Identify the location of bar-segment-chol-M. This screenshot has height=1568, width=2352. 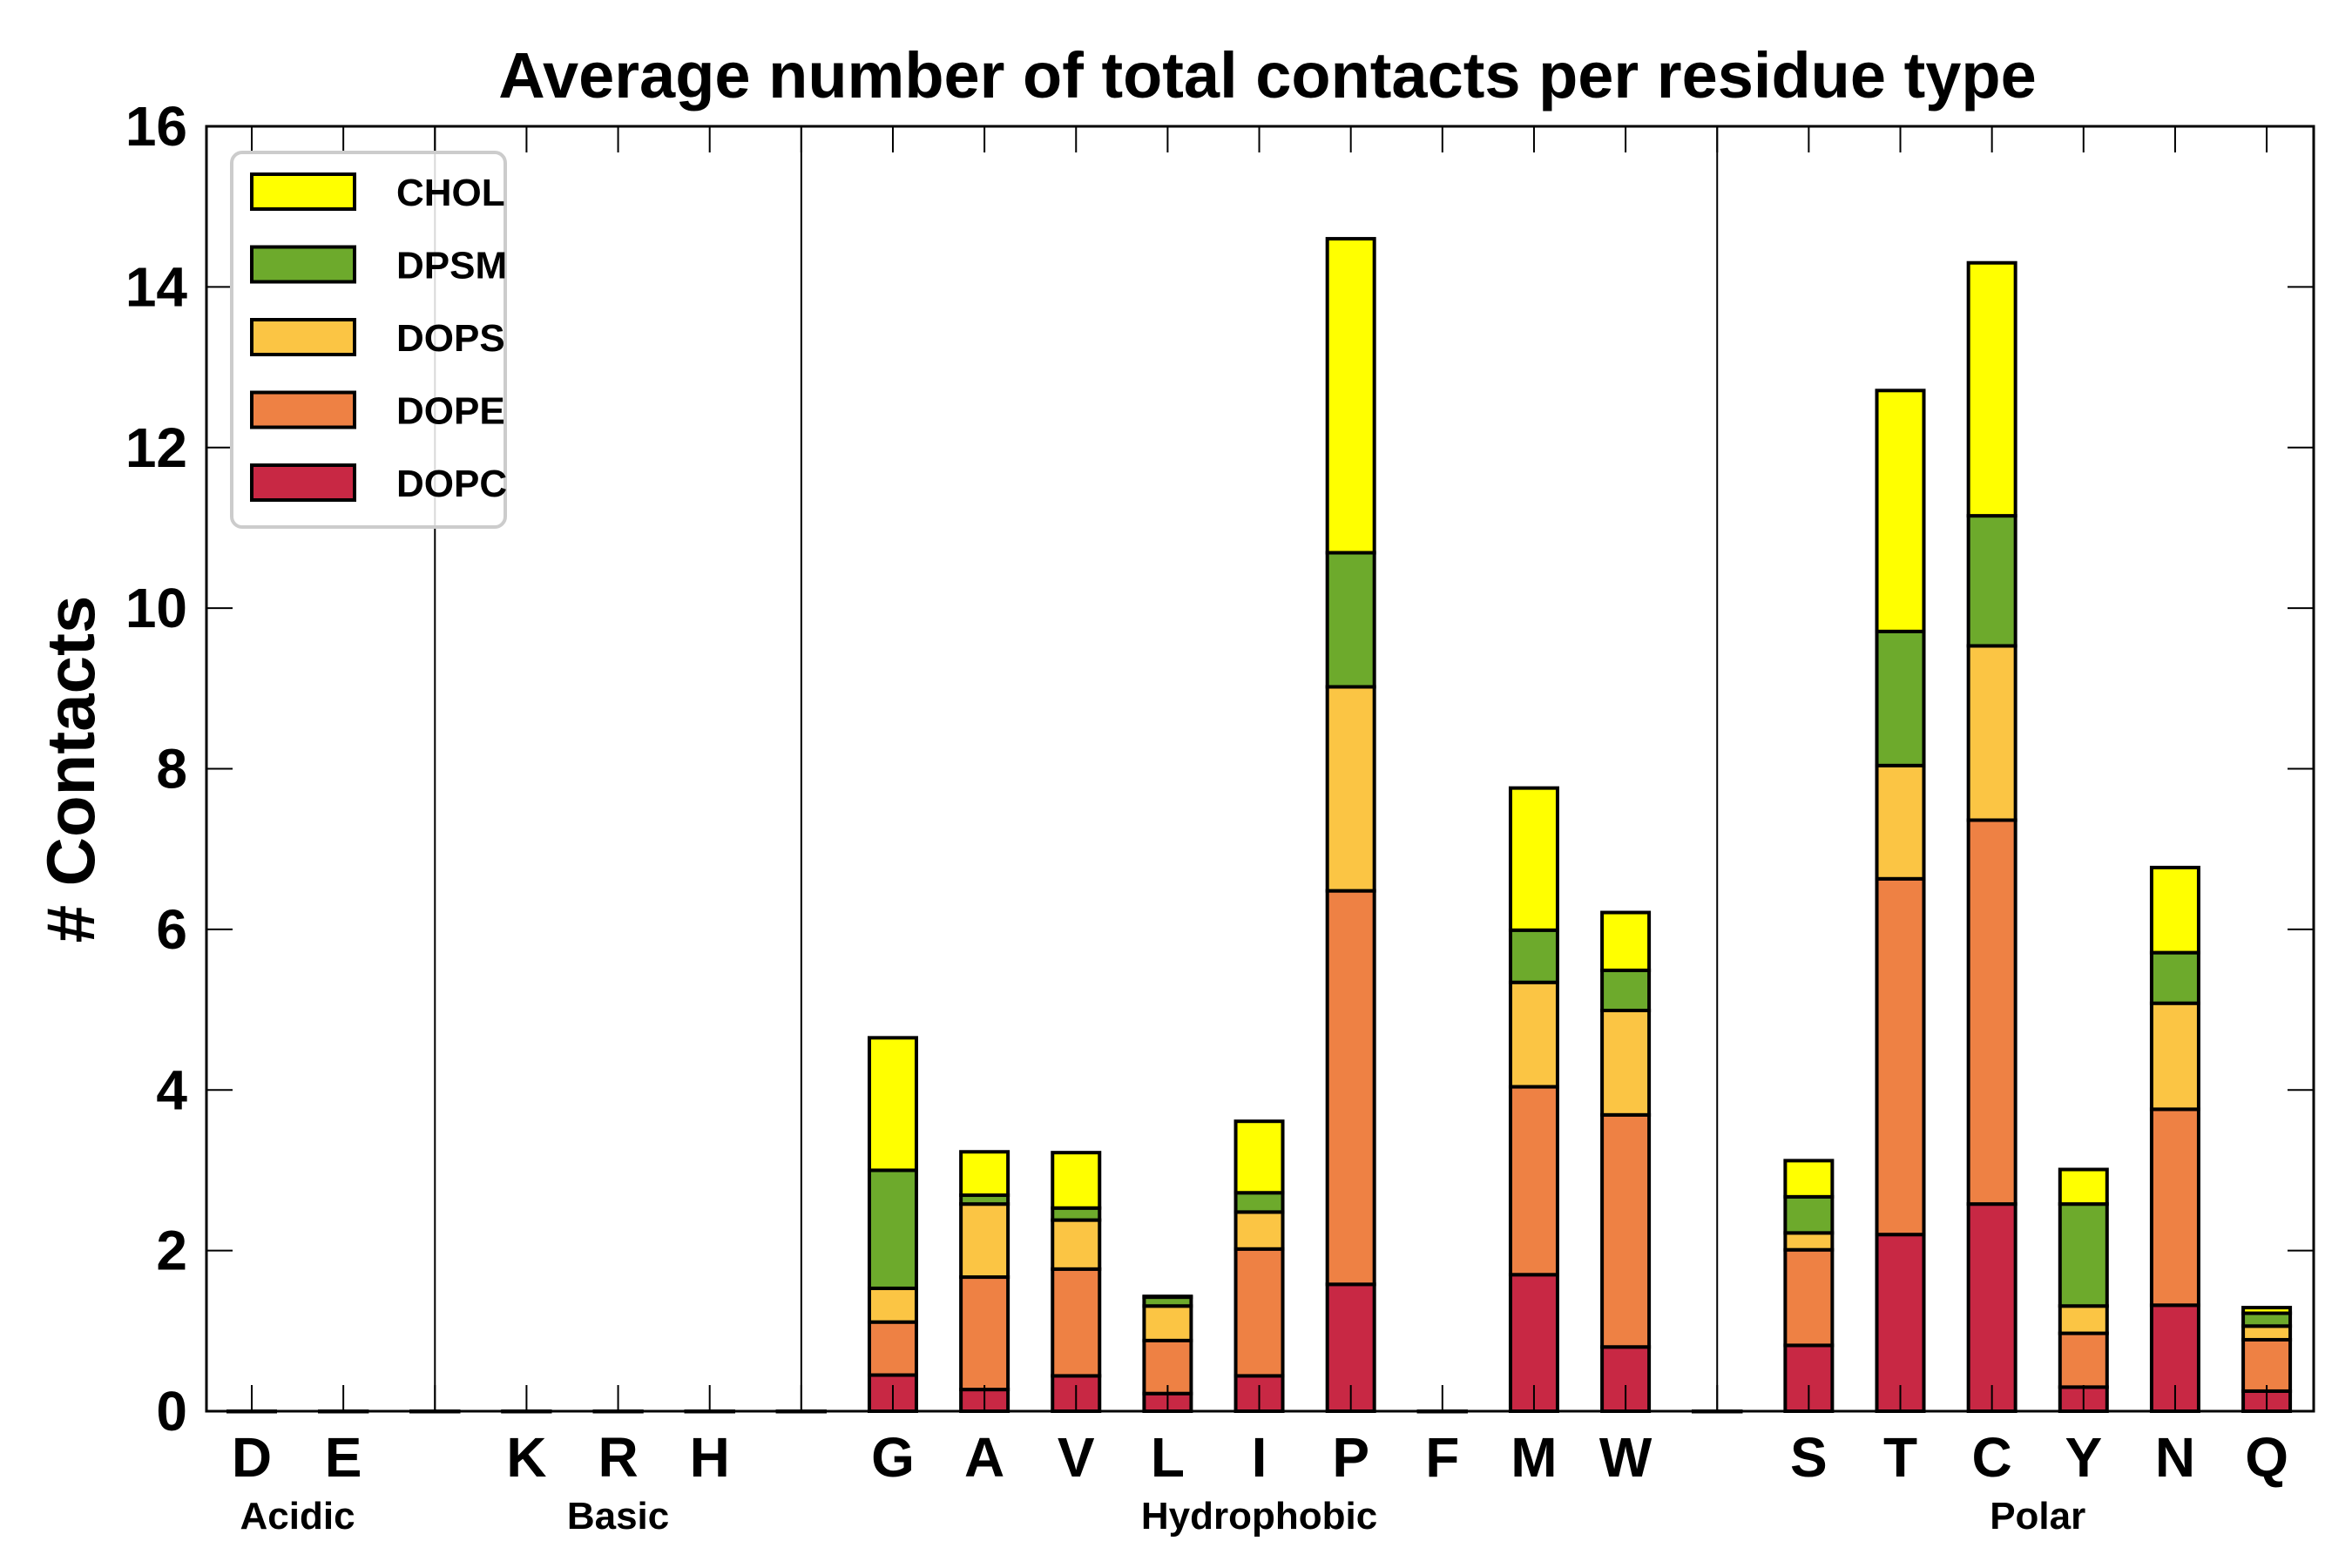
(1533, 859).